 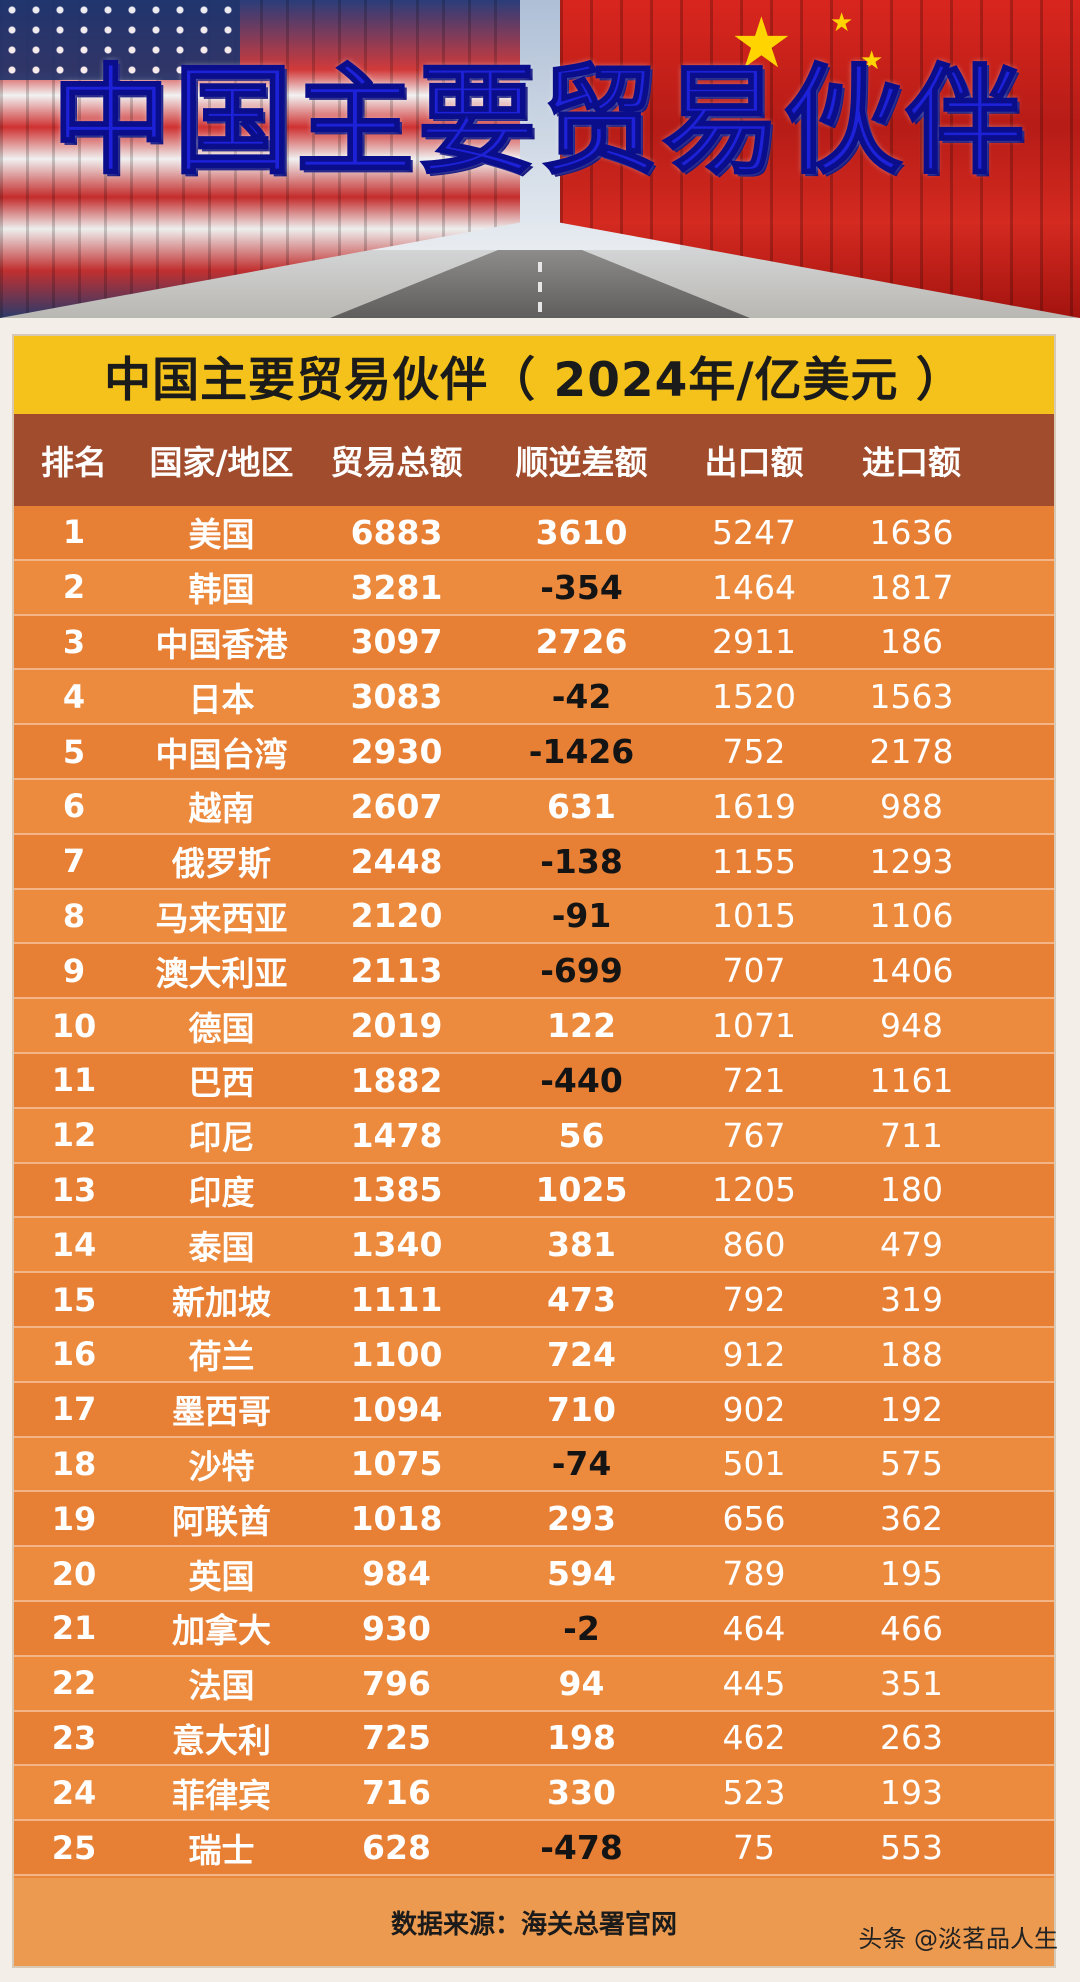 What do you see at coordinates (872, 61) in the screenshot?
I see `flag-star-icon: ★` at bounding box center [872, 61].